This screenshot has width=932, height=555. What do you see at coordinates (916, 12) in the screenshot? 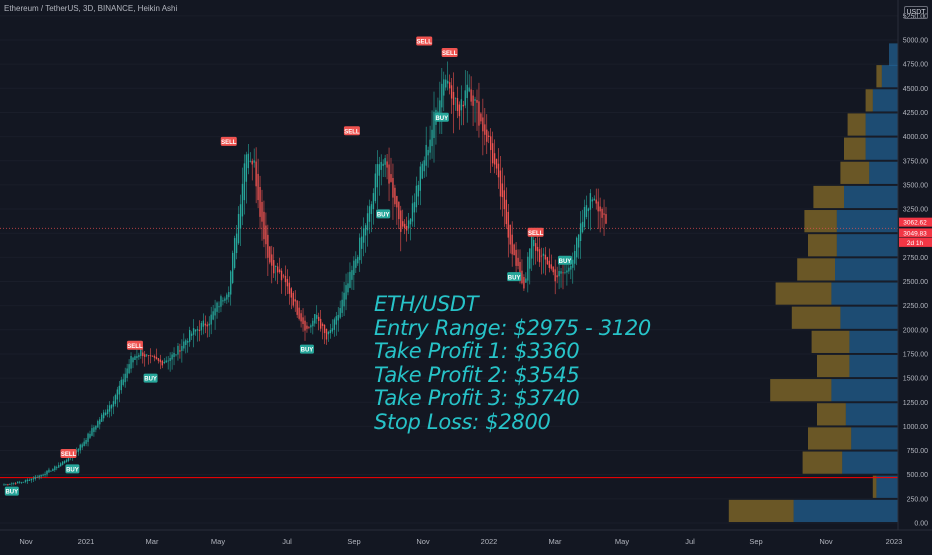
I see `currency-badge: USDT` at bounding box center [916, 12].